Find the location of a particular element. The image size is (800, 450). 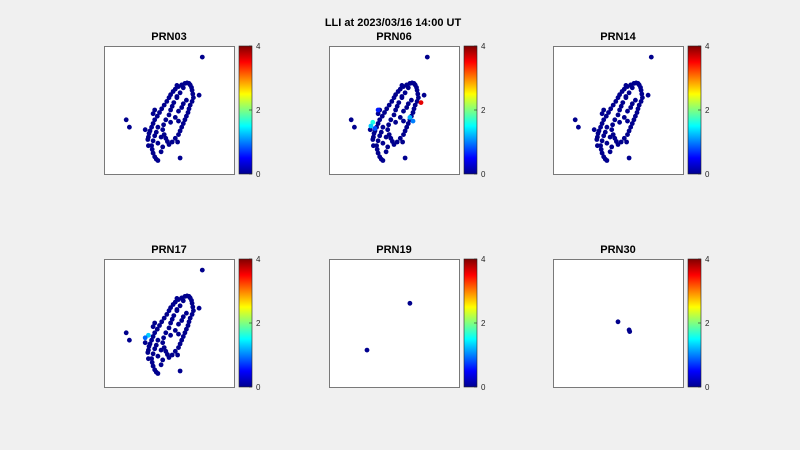

panel-prn03: PRN03 0 2 4 is located at coordinates (182, 105).